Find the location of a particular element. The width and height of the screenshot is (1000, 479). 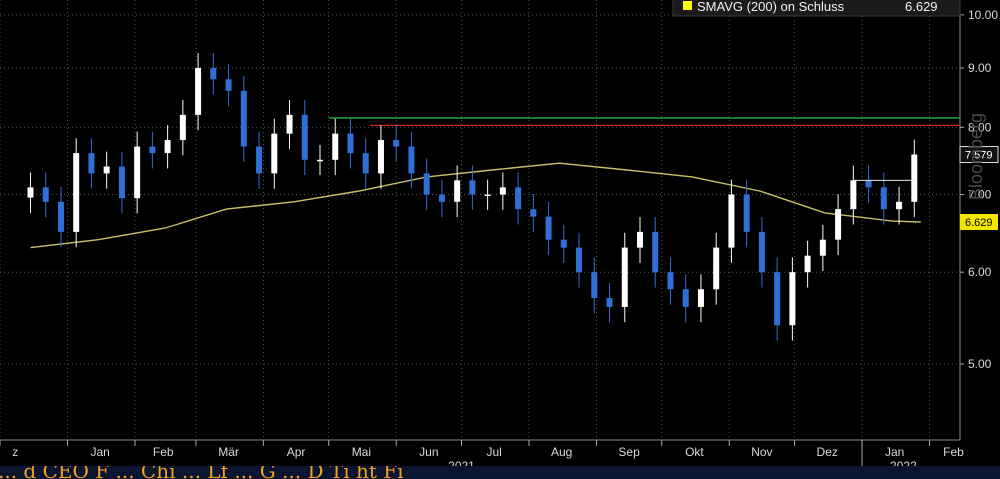

last-price-label: 7.579 is located at coordinates (979, 156).